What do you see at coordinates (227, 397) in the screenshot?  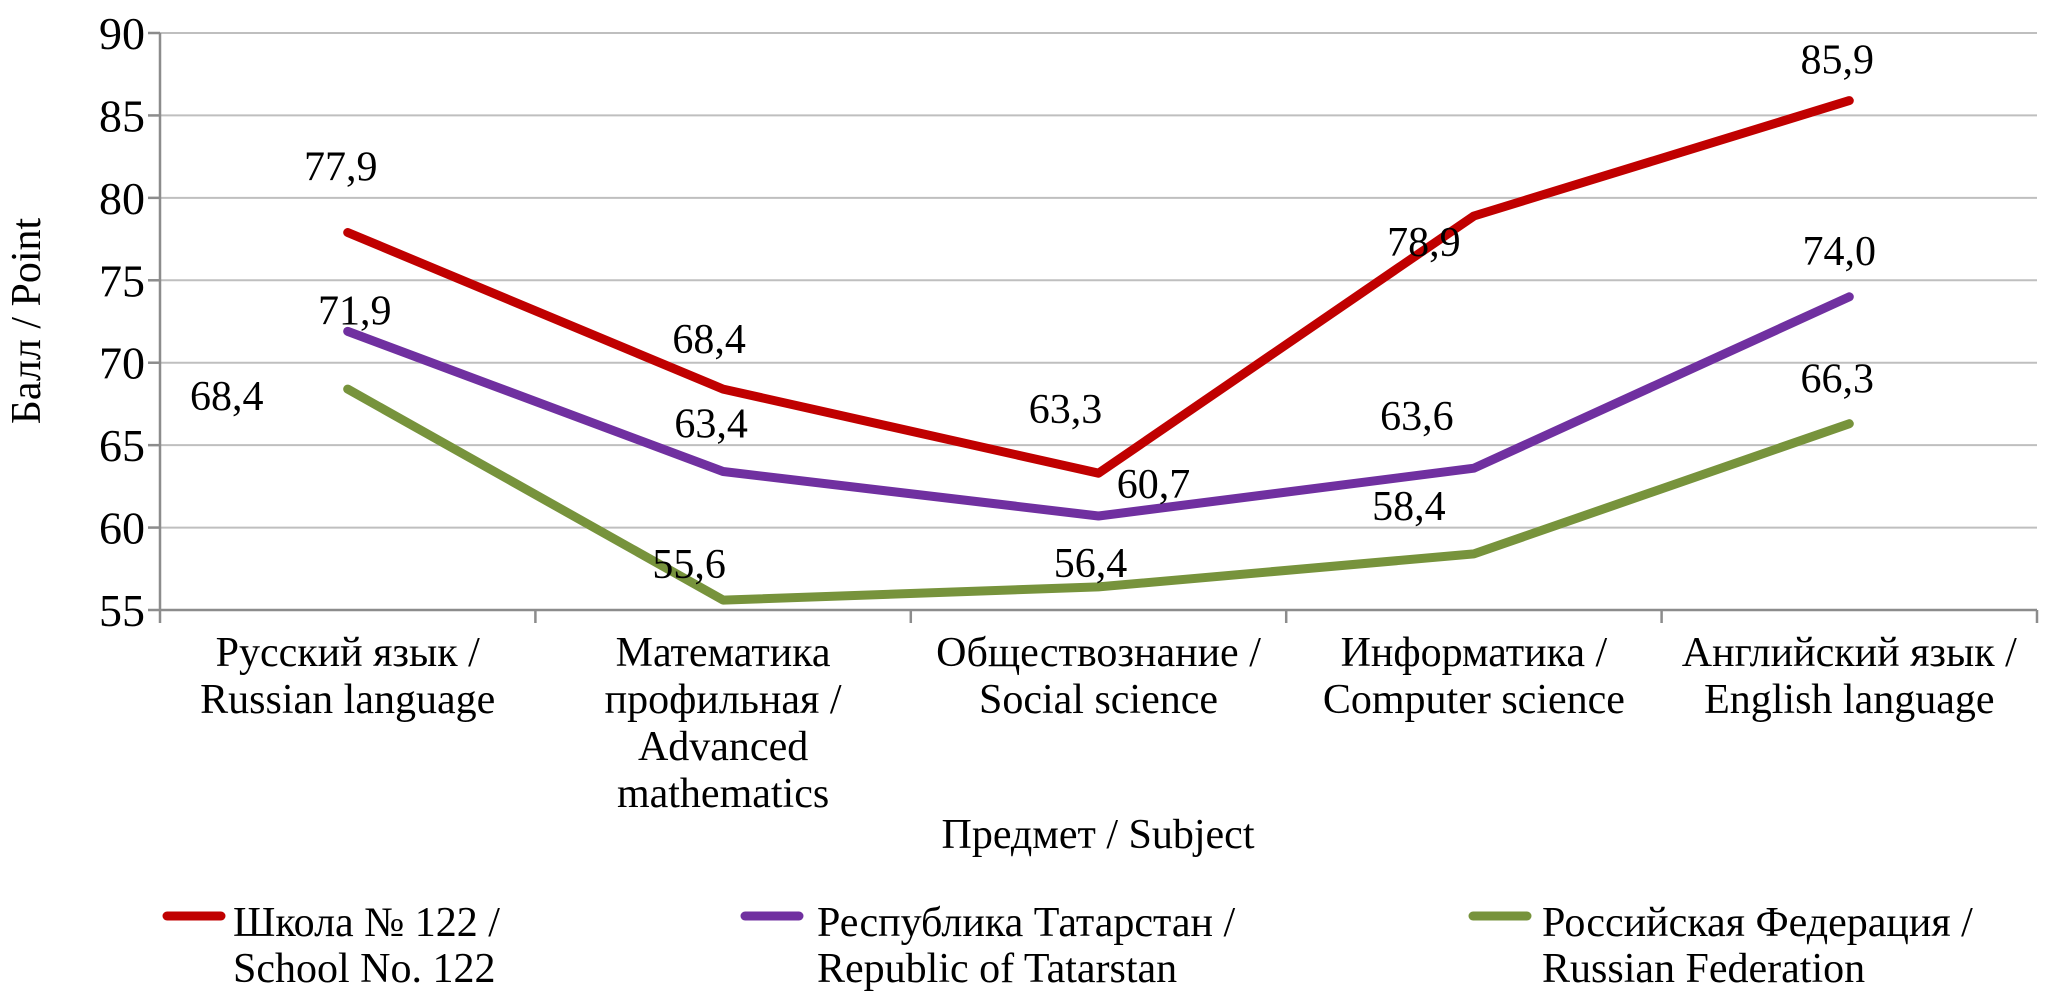 I see `data-label-russian-federation-russian-language: 68,4` at bounding box center [227, 397].